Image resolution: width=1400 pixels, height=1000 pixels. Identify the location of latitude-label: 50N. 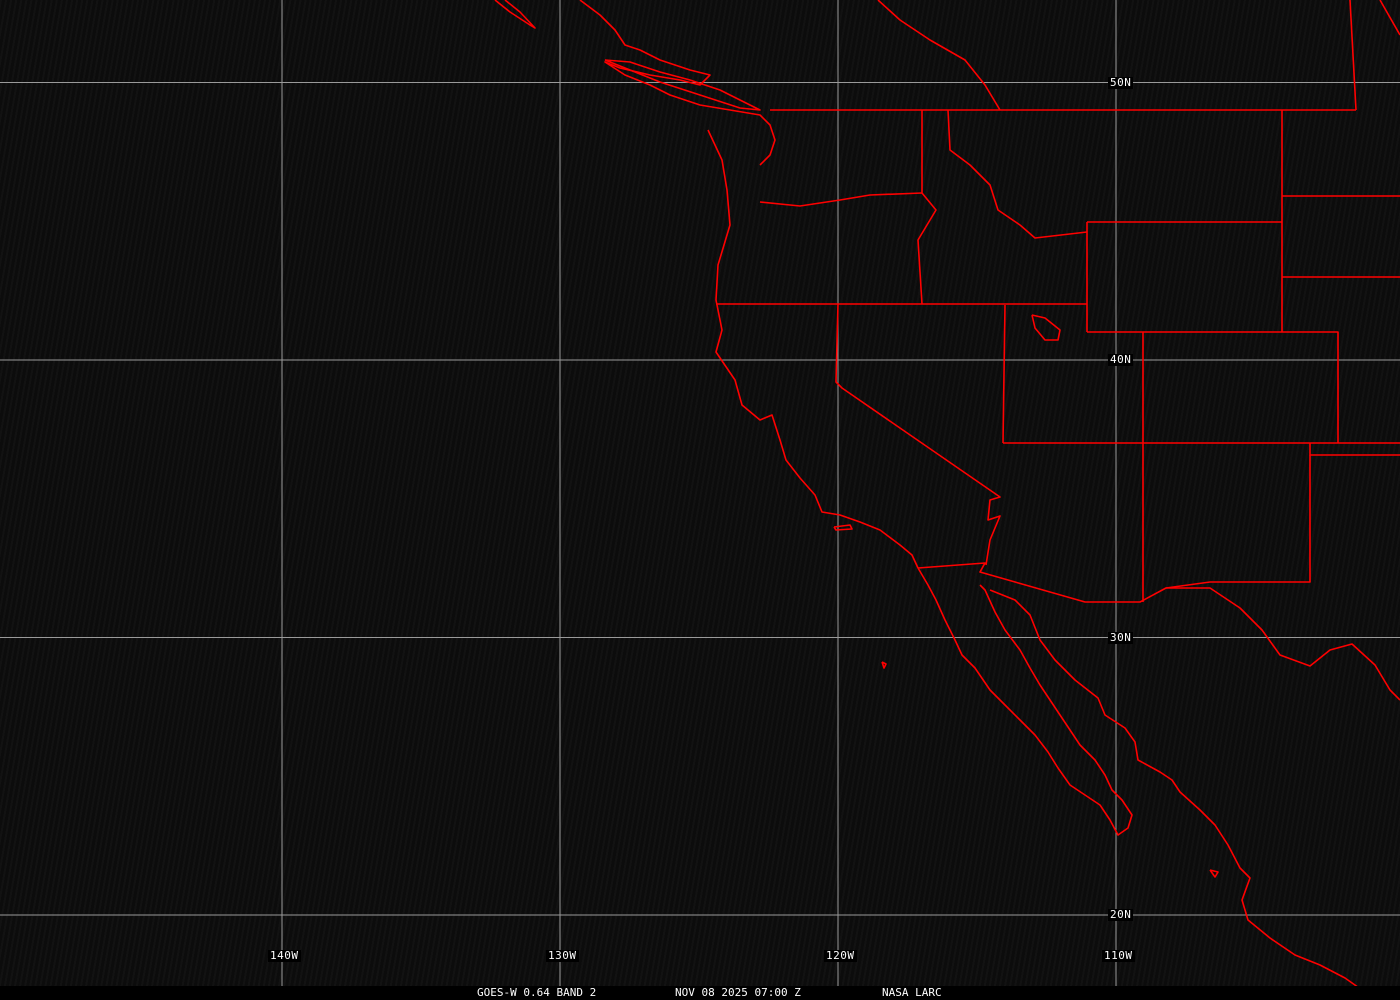
(1121, 82).